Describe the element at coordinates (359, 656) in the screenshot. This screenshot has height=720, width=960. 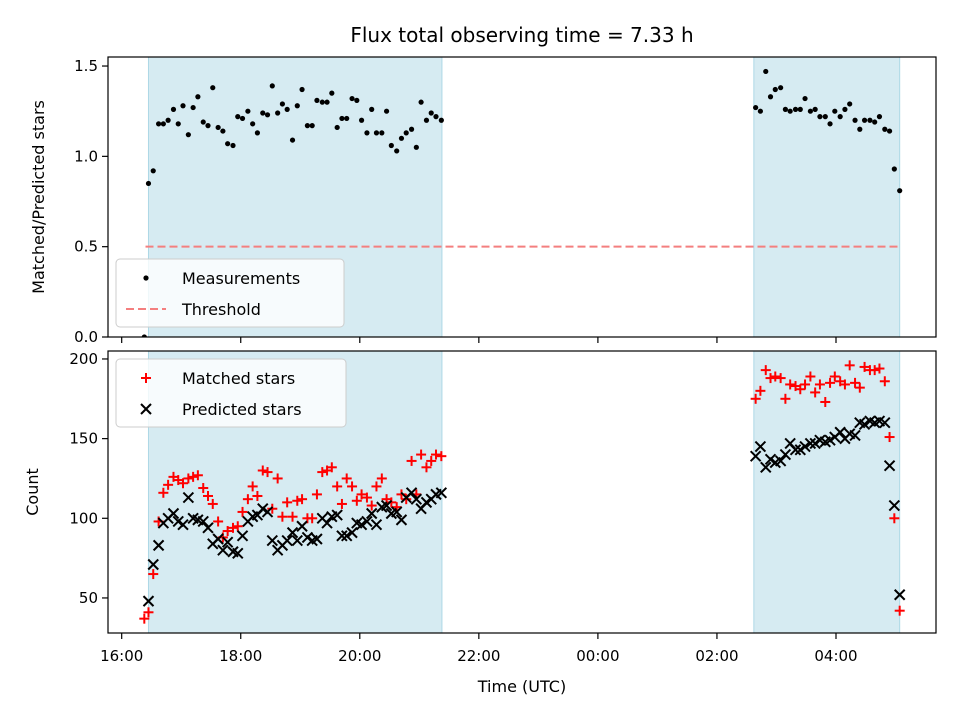
I see `x-tick-label: 20:00` at that location.